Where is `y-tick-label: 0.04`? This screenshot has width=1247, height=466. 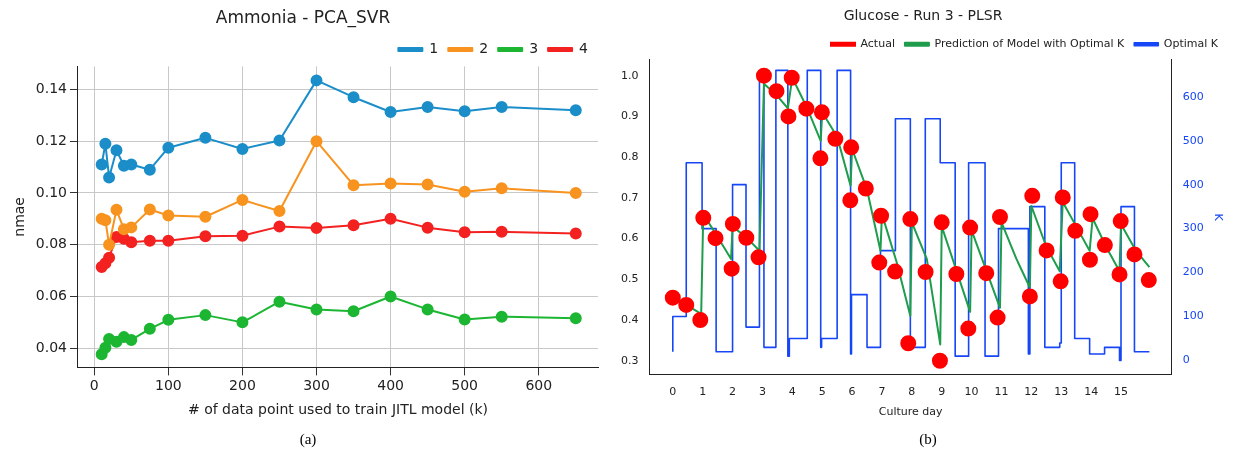
y-tick-label: 0.04 is located at coordinates (51, 346).